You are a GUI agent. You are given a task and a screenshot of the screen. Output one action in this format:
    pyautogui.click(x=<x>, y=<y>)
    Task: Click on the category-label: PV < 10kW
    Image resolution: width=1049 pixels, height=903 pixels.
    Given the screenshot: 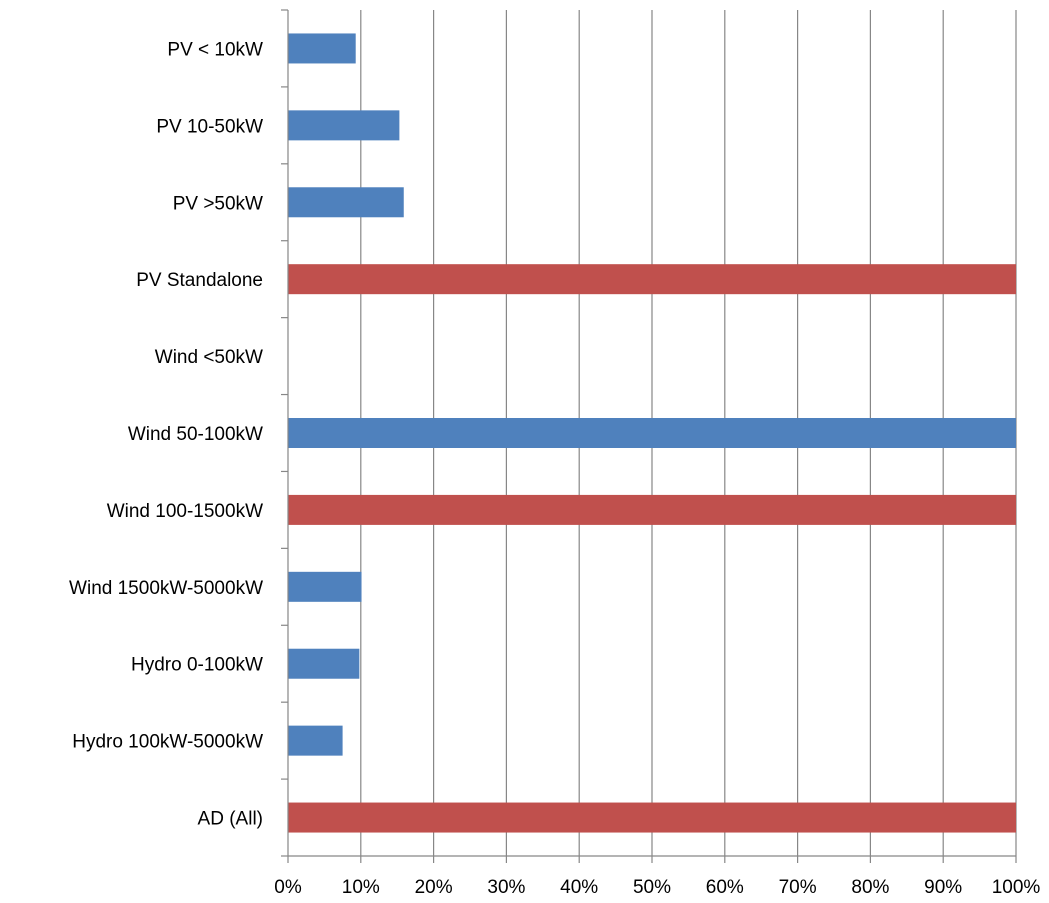 What is the action you would take?
    pyautogui.click(x=215, y=49)
    